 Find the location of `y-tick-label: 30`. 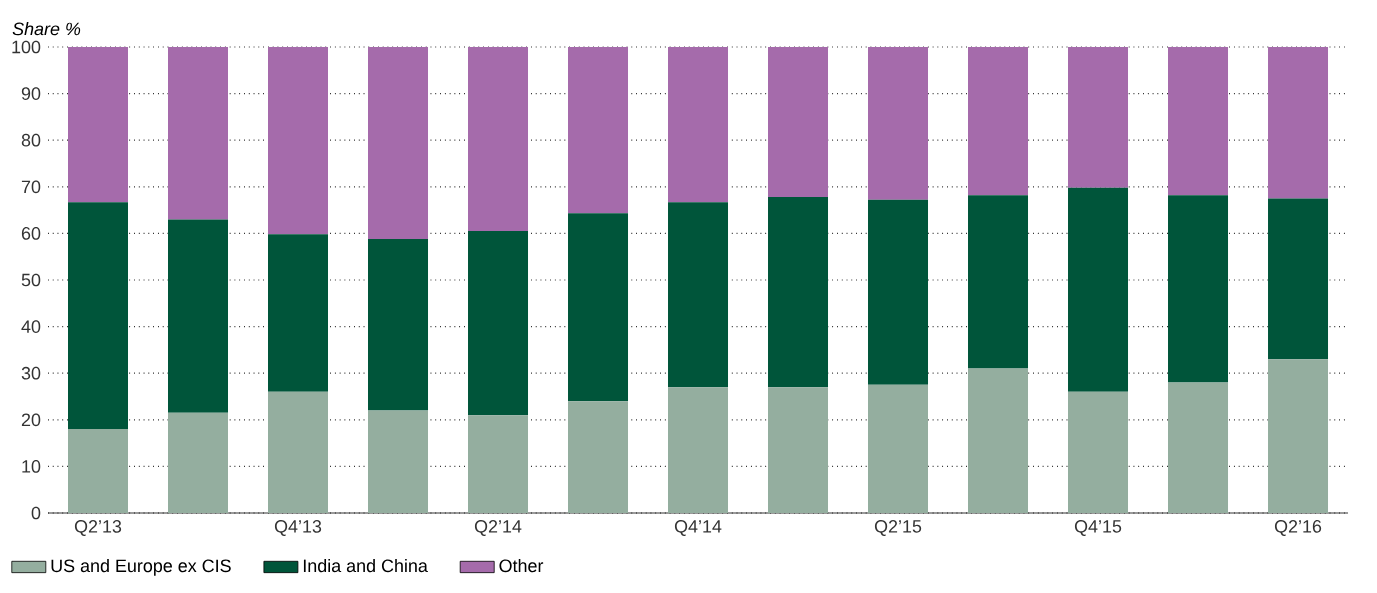

y-tick-label: 30 is located at coordinates (31, 373).